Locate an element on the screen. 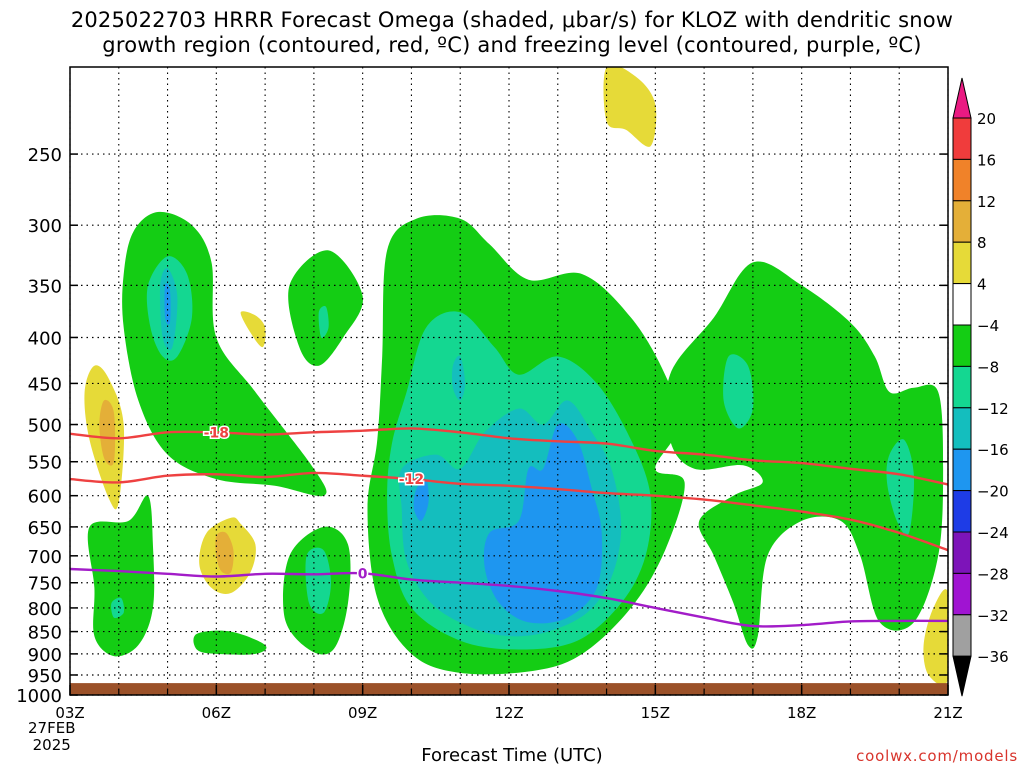 This screenshot has width=1024, height=768. x-tick-label-1: 06Z is located at coordinates (216, 713).